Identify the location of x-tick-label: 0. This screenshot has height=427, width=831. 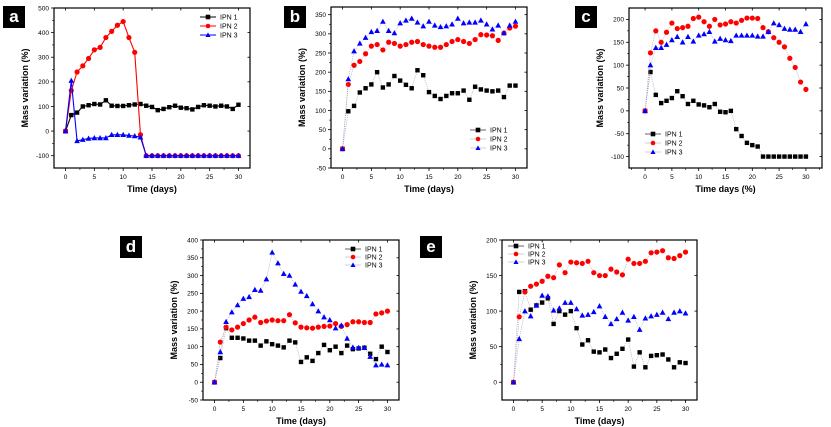
(343, 177).